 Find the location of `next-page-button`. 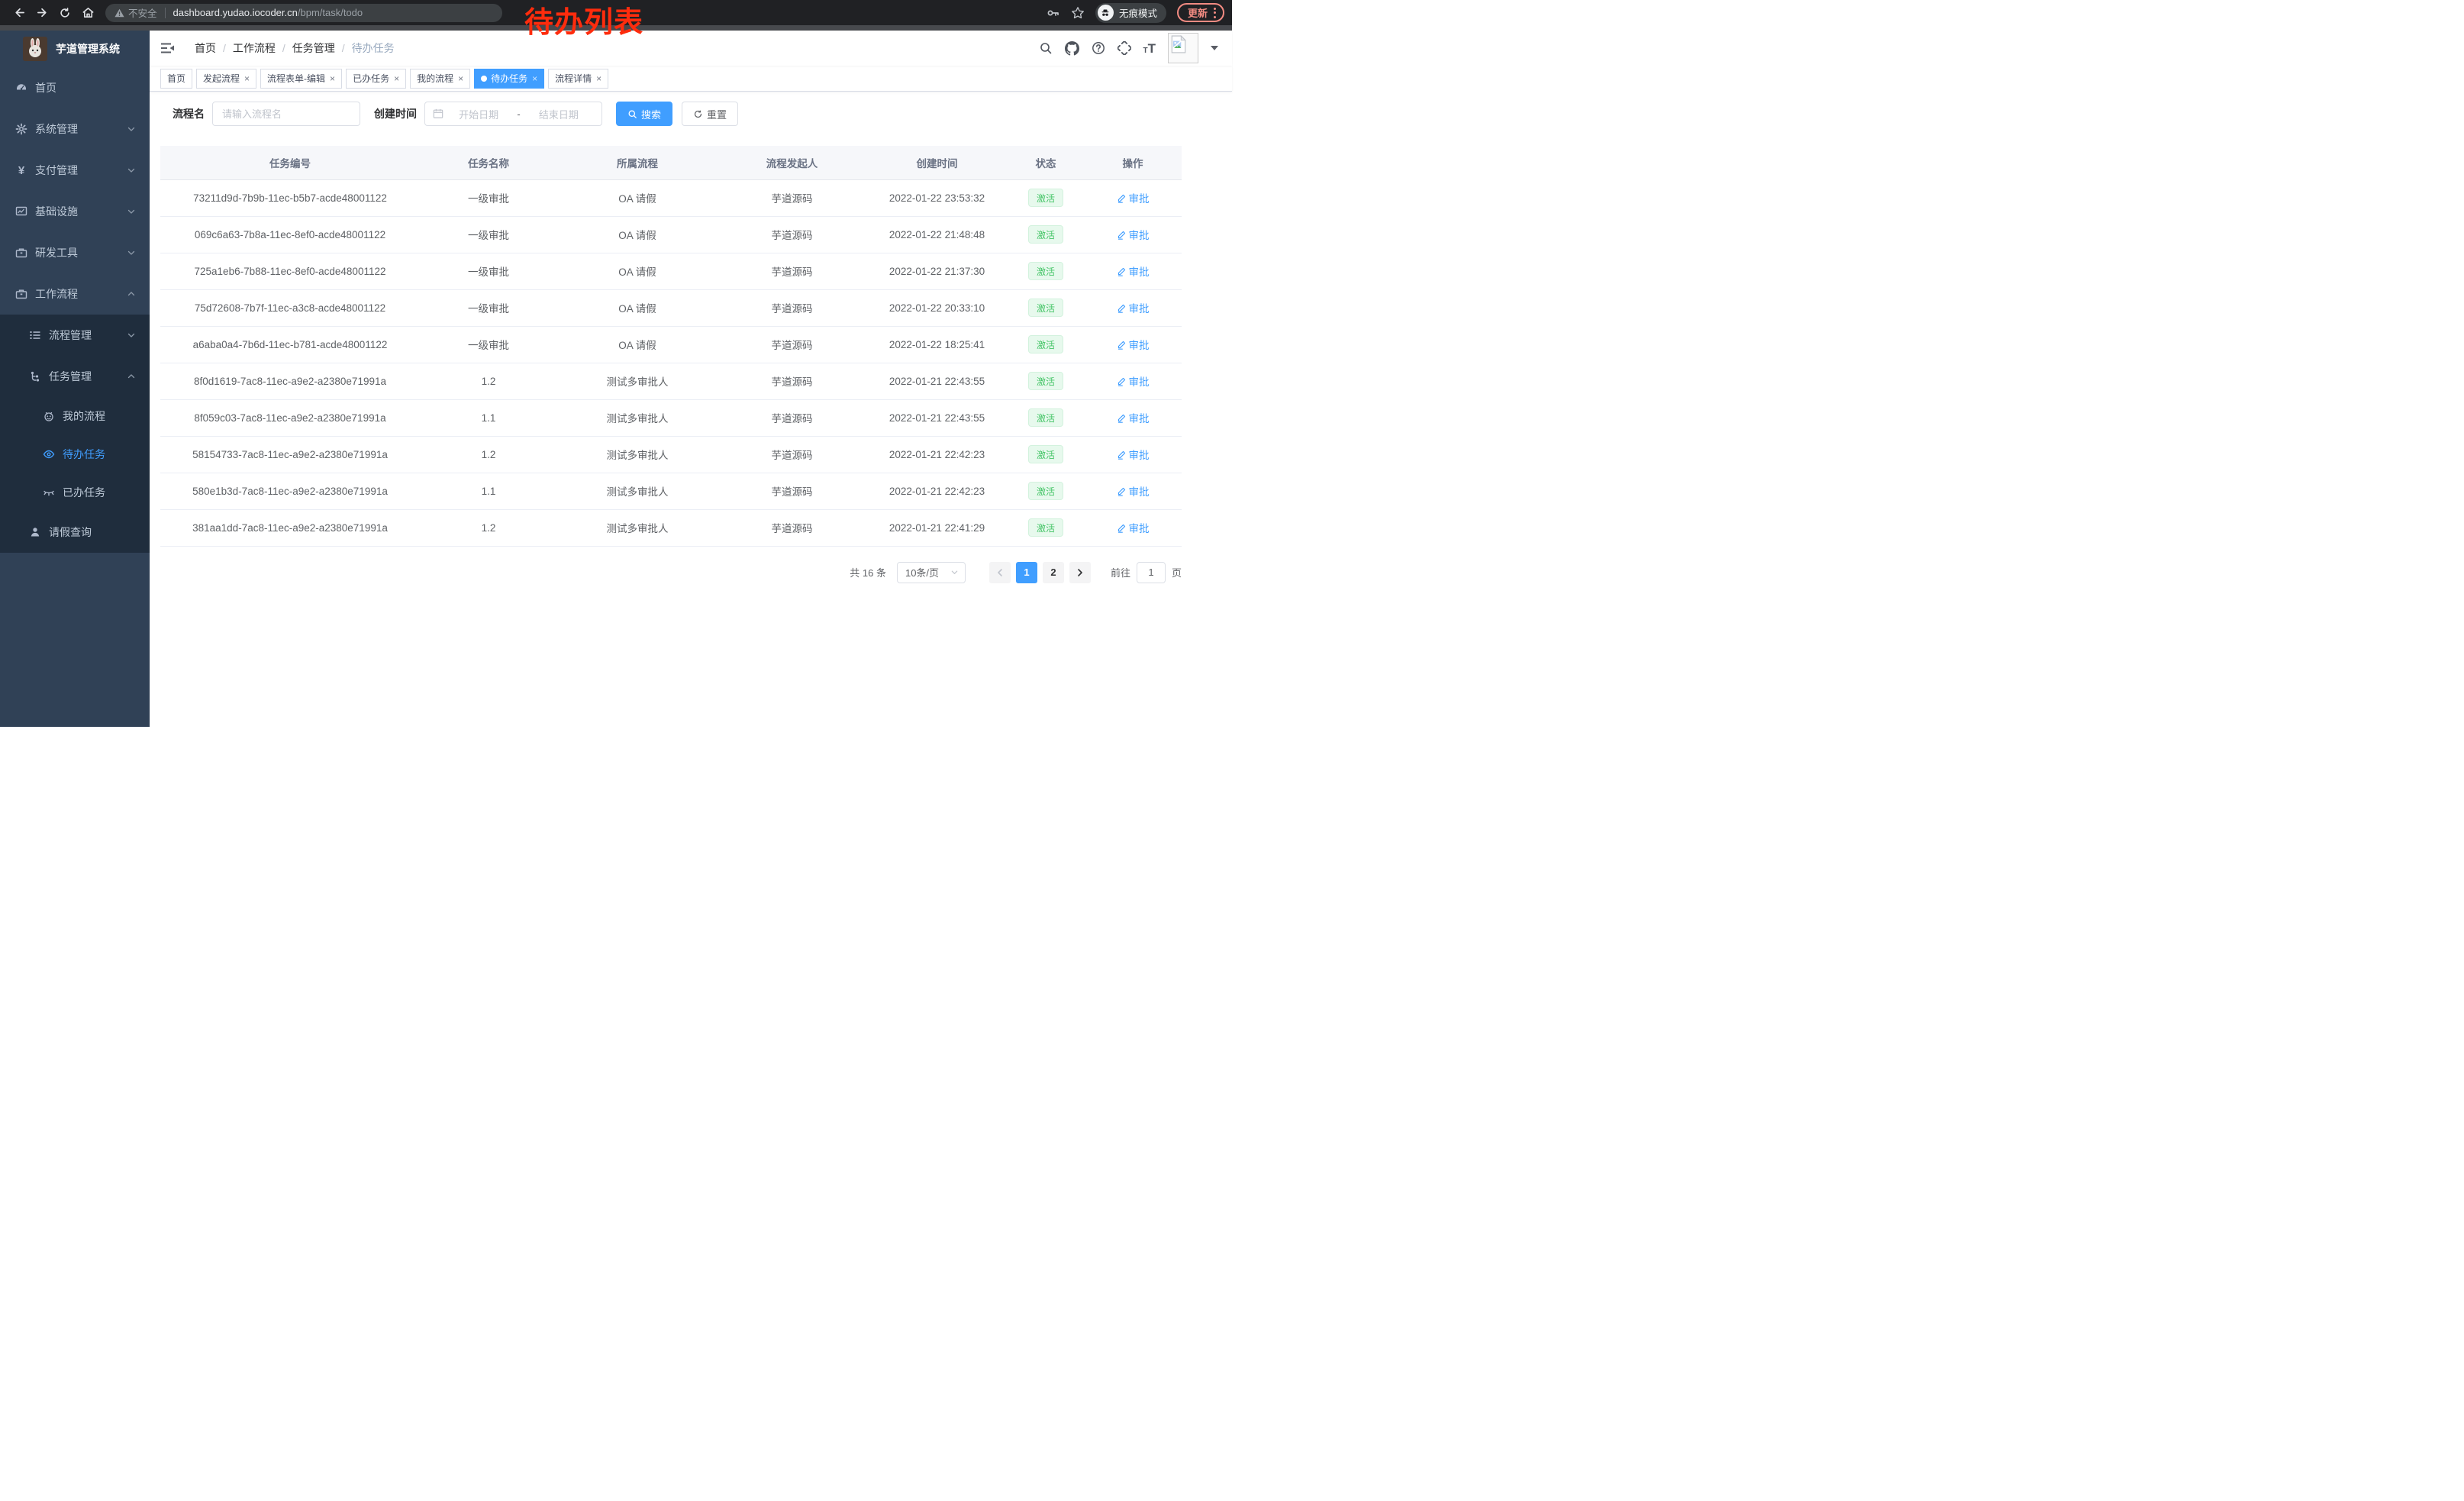

next-page-button is located at coordinates (1080, 572).